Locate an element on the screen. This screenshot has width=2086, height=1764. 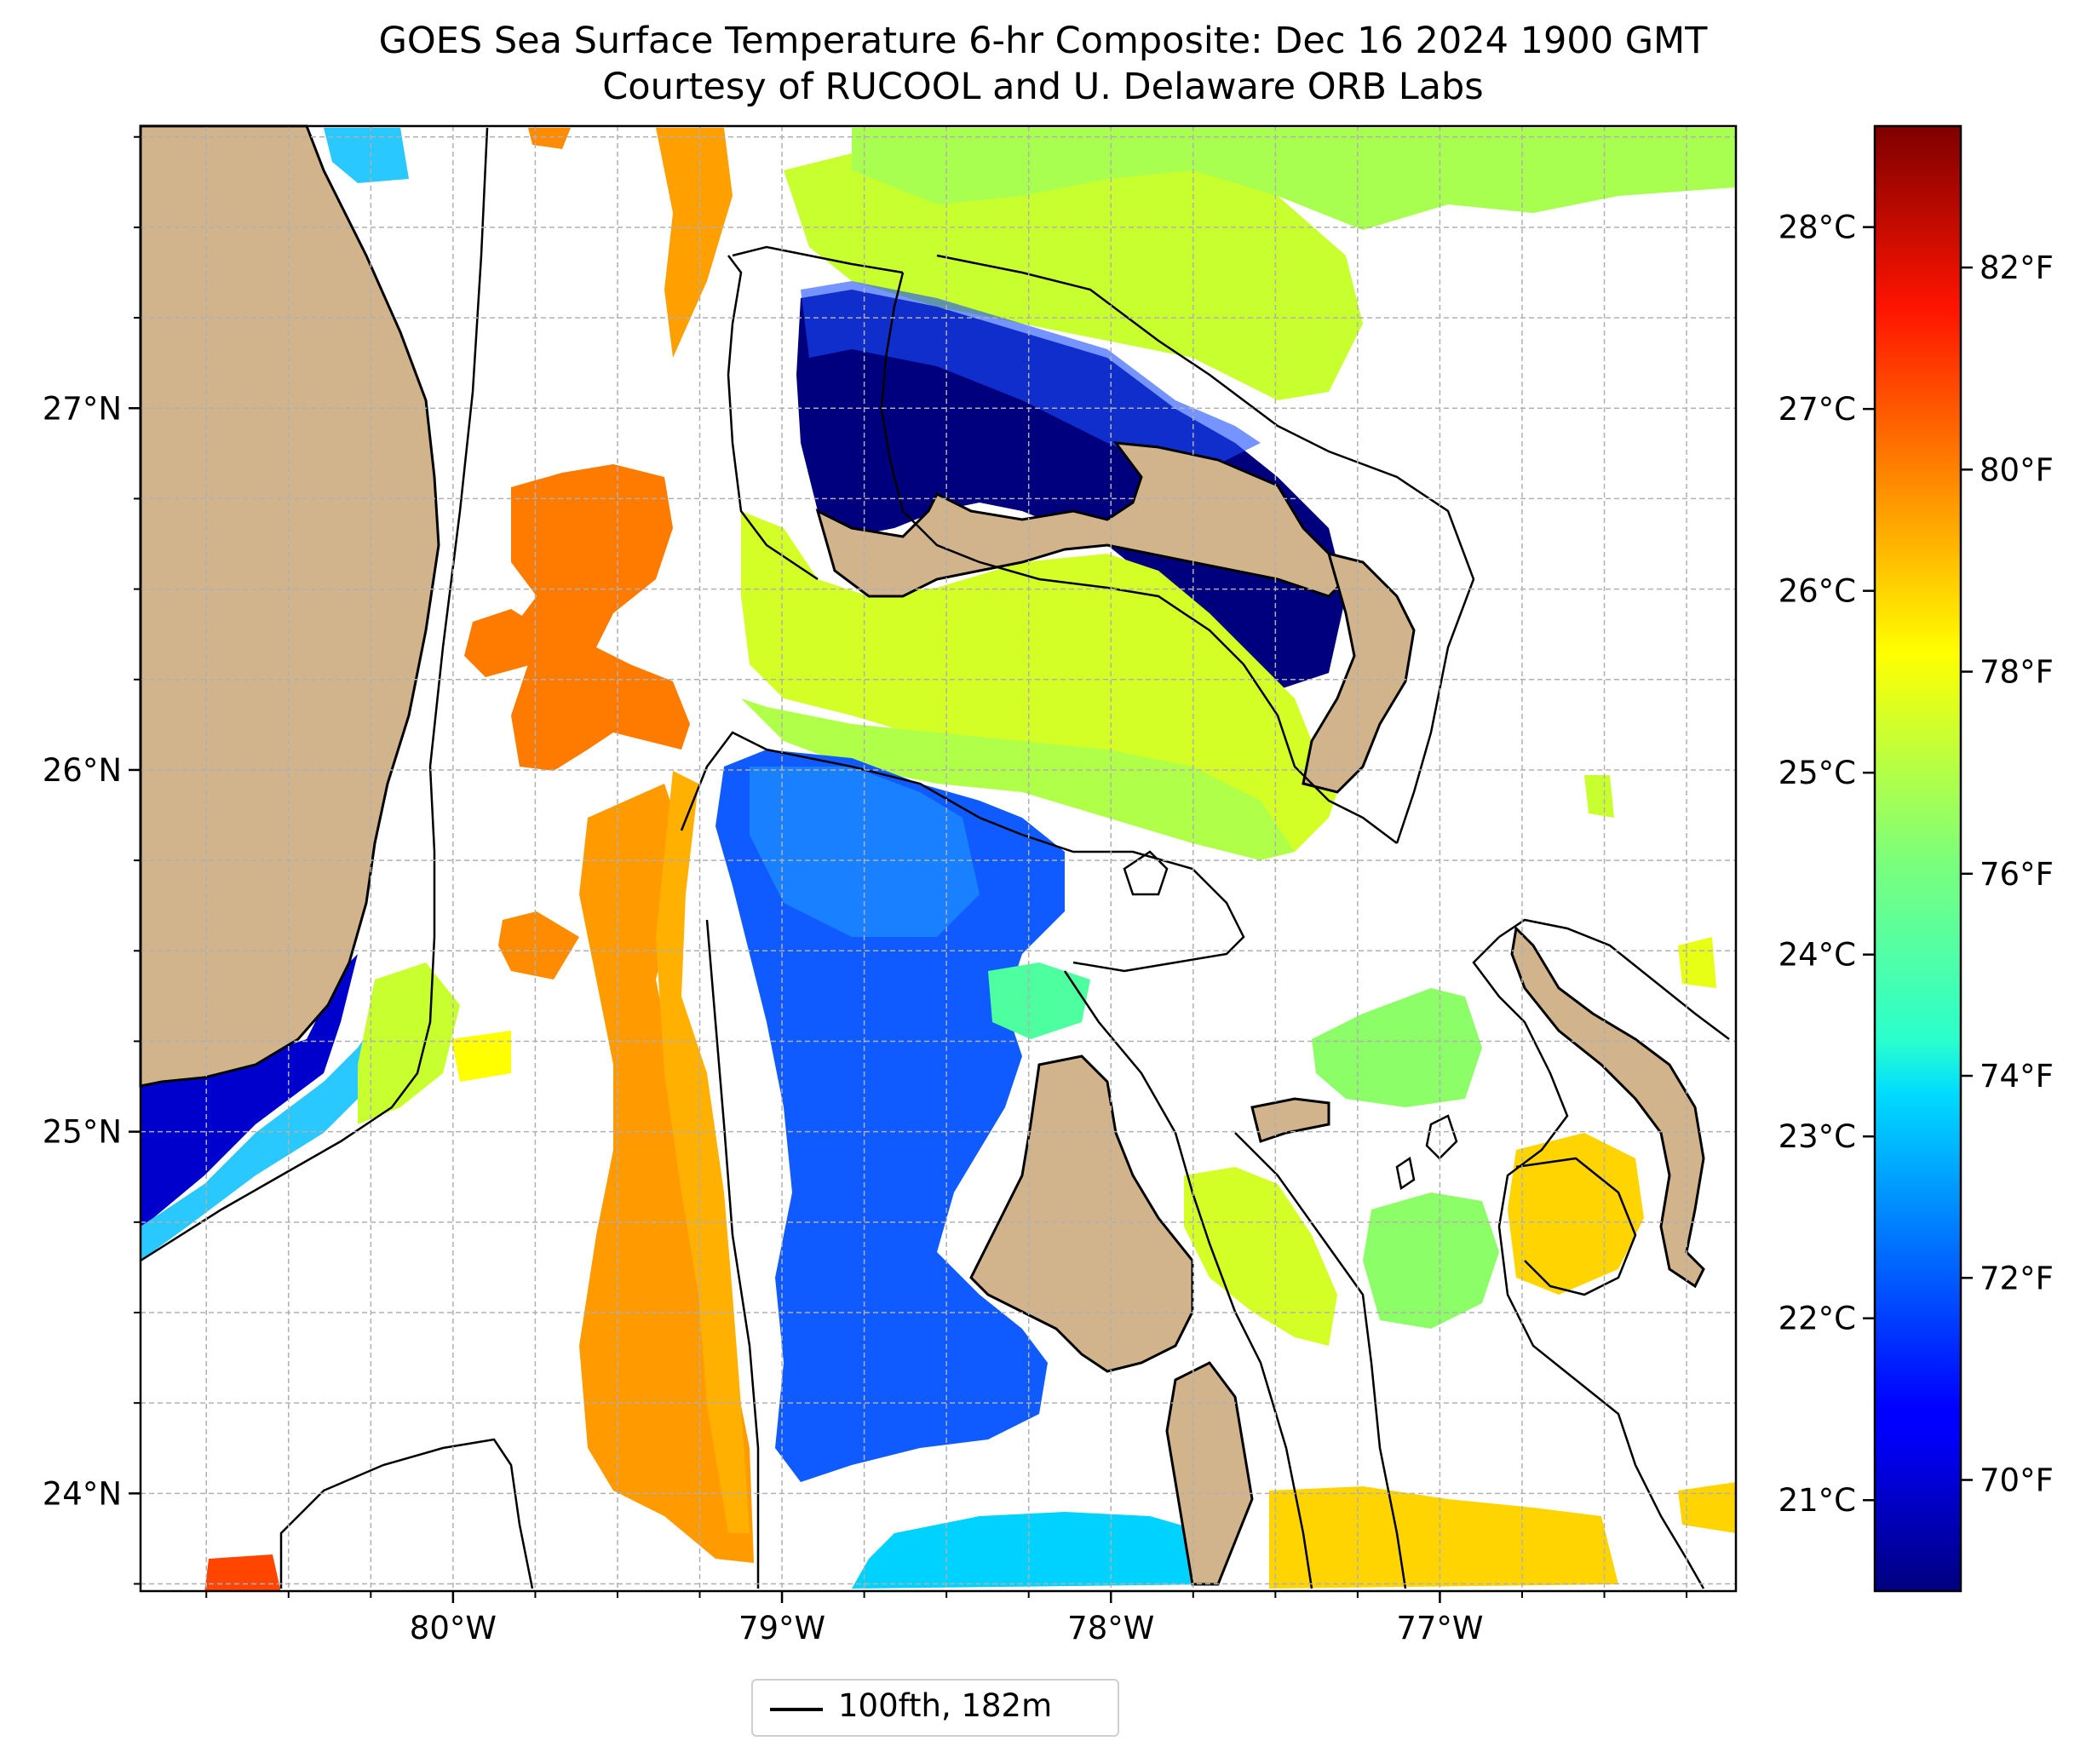
celsius-tick-label: 26°C is located at coordinates (1817, 591).